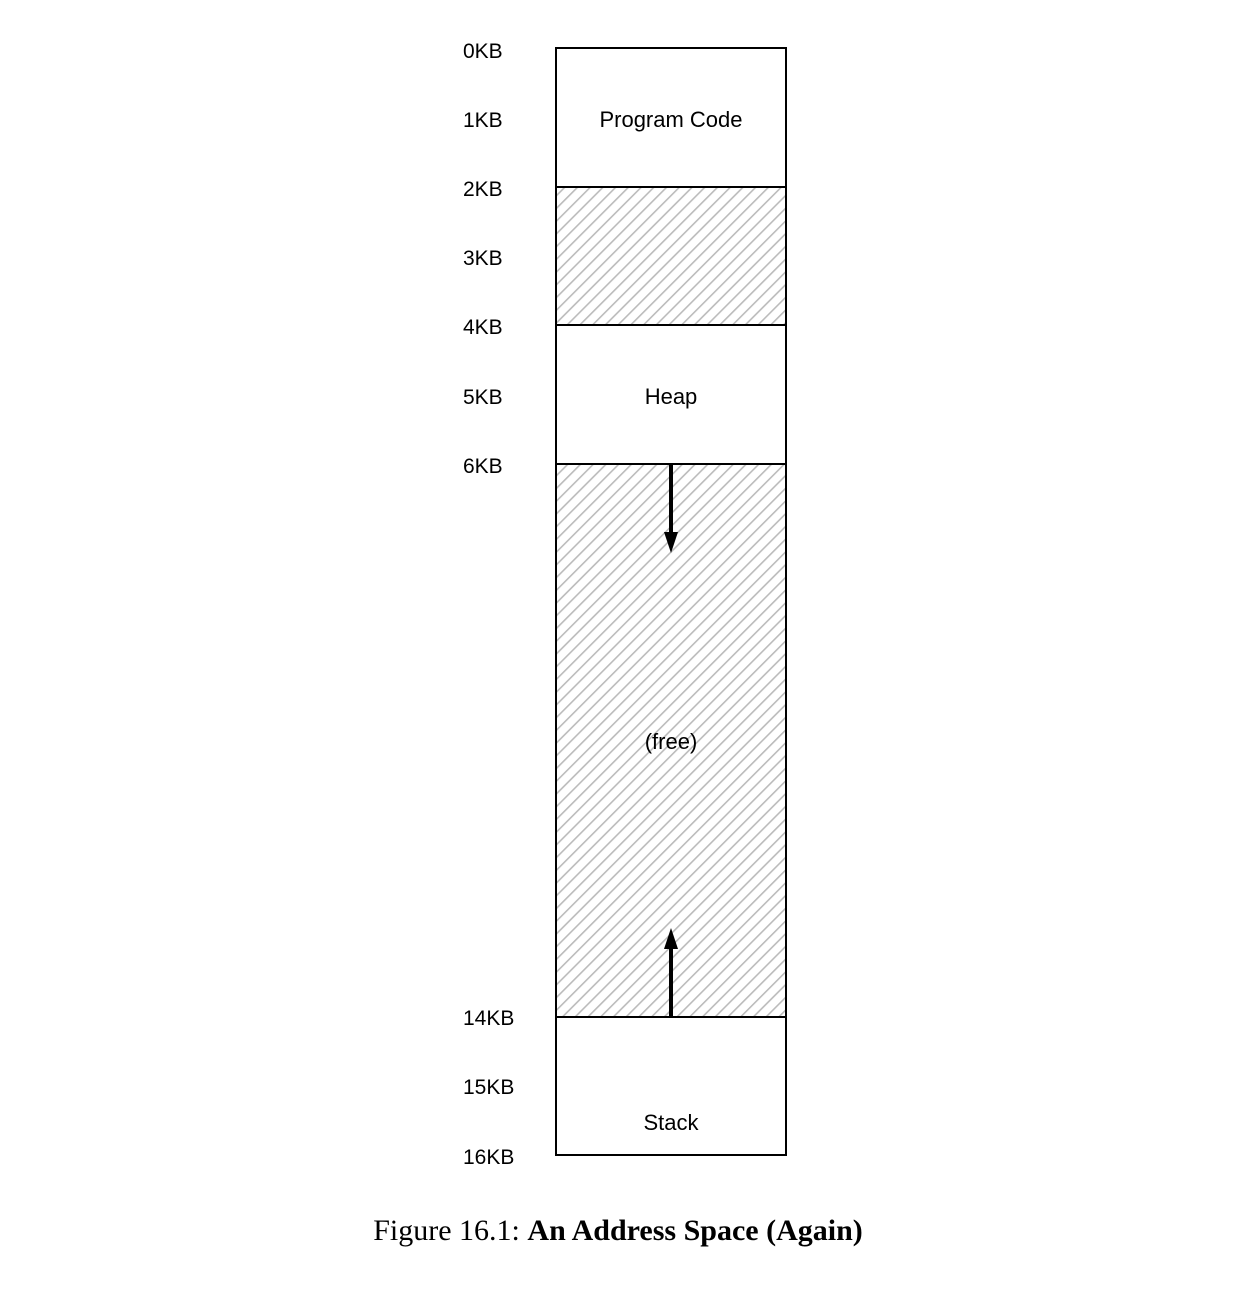 The image size is (1236, 1294). I want to click on address-label-1kb: 1KB, so click(483, 120).